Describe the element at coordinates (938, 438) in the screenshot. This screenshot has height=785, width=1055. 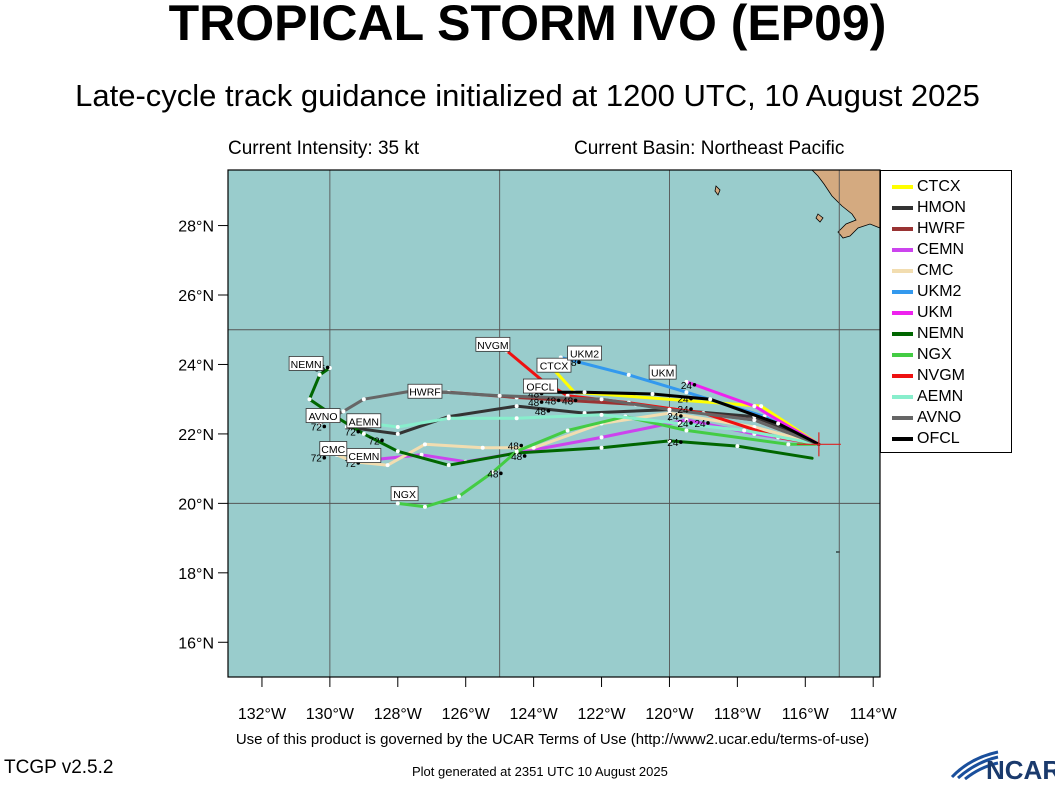
I see `legend-label: OFCL` at that location.